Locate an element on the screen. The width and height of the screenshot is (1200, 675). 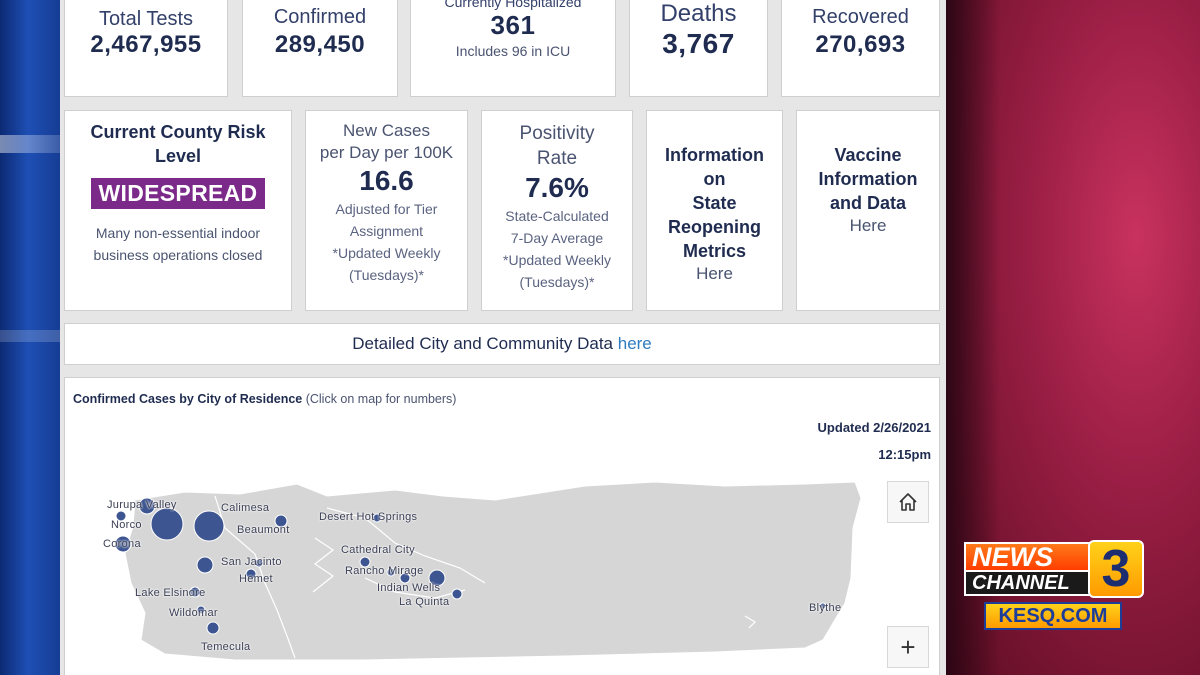
new-cases-line3: *Updated Weekly is located at coordinates (386, 253).